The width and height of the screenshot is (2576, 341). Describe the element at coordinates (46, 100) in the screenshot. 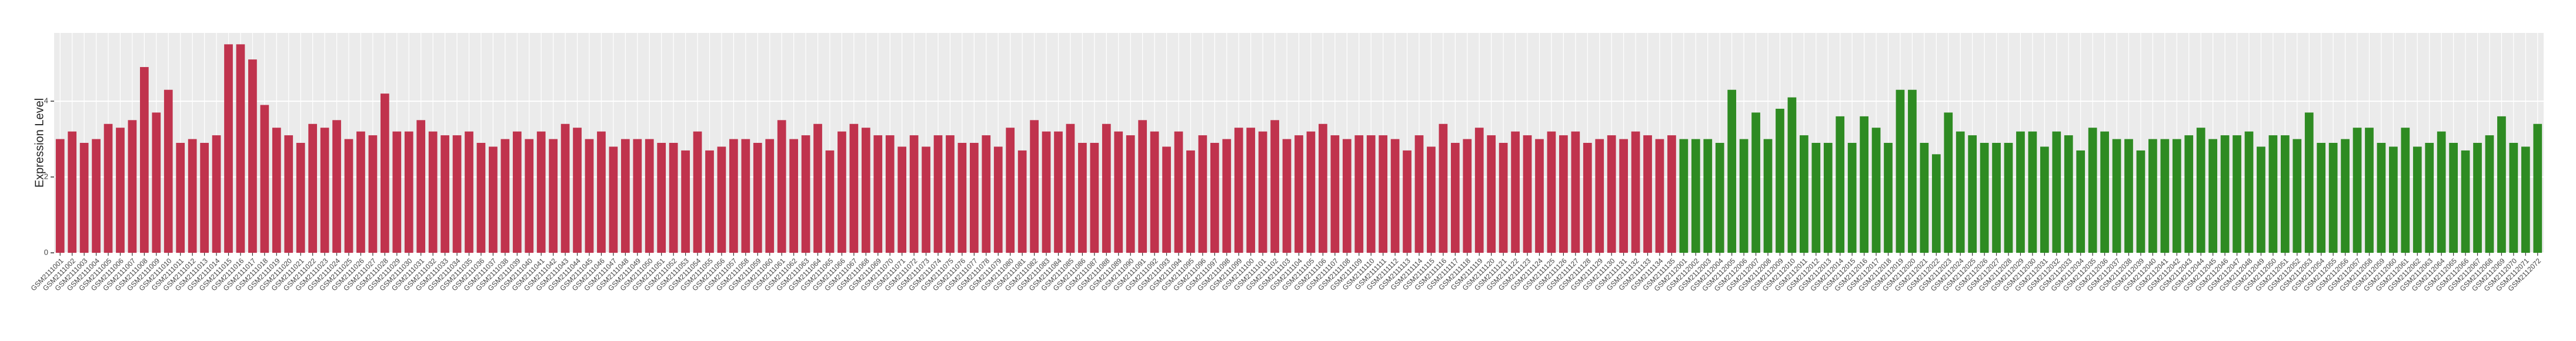

I see `y-tick-label: 4` at that location.